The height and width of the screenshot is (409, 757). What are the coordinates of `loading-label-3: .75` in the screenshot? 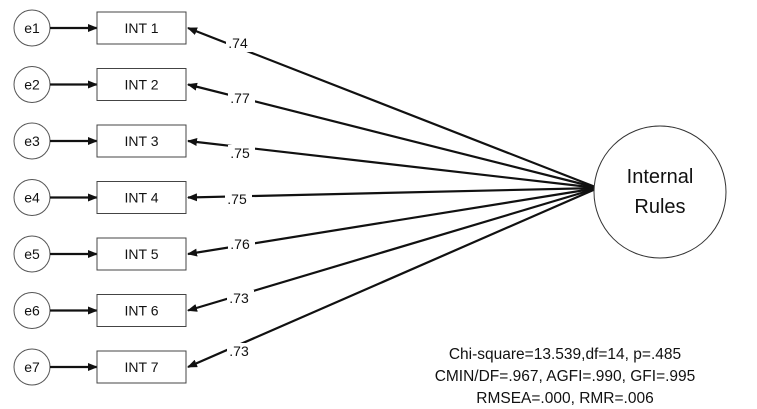 It's located at (240, 153).